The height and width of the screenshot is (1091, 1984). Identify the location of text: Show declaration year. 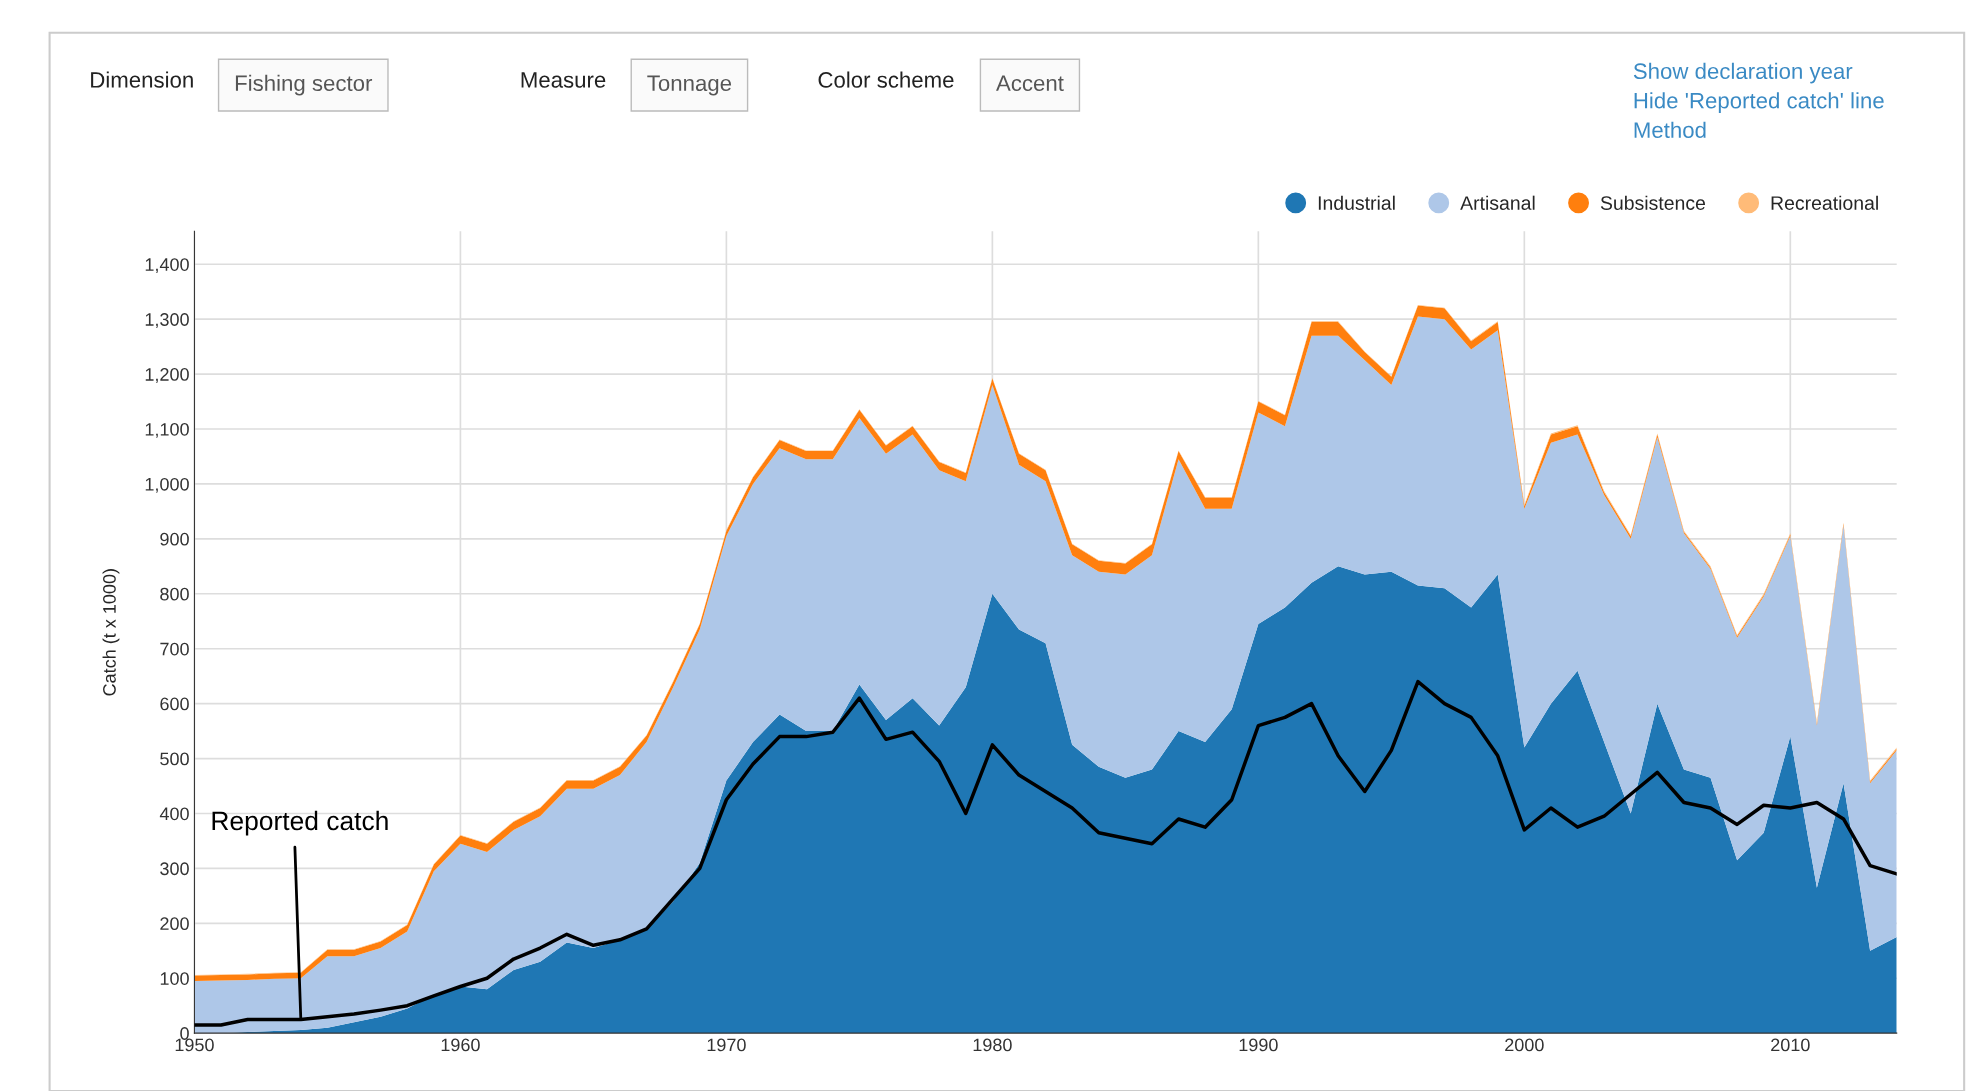
(1743, 73).